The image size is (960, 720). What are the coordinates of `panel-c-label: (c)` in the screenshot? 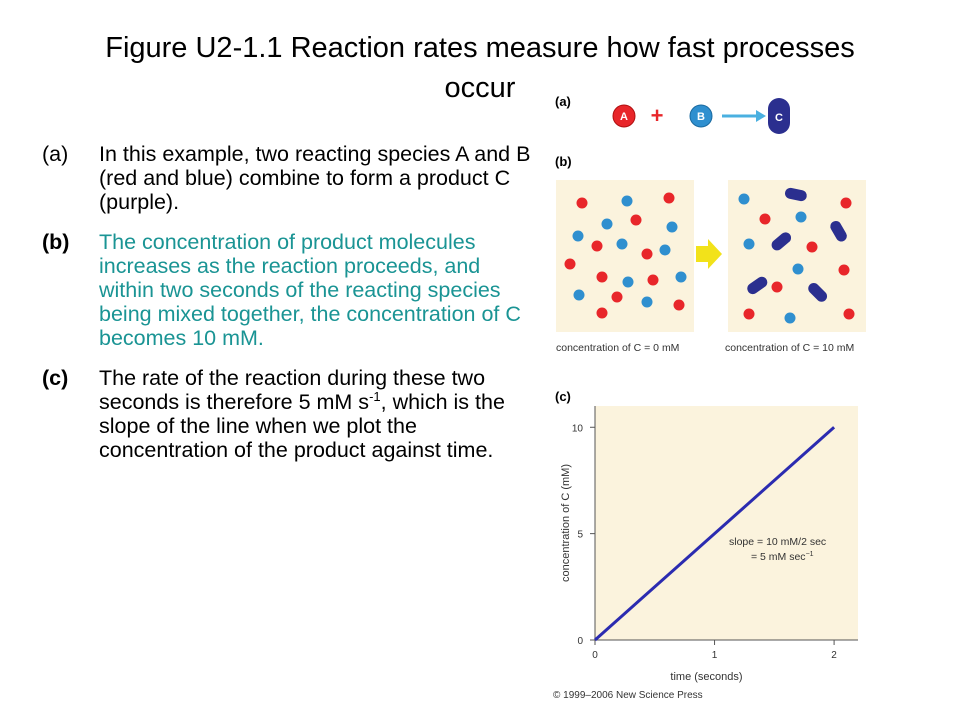 It's located at (563, 396).